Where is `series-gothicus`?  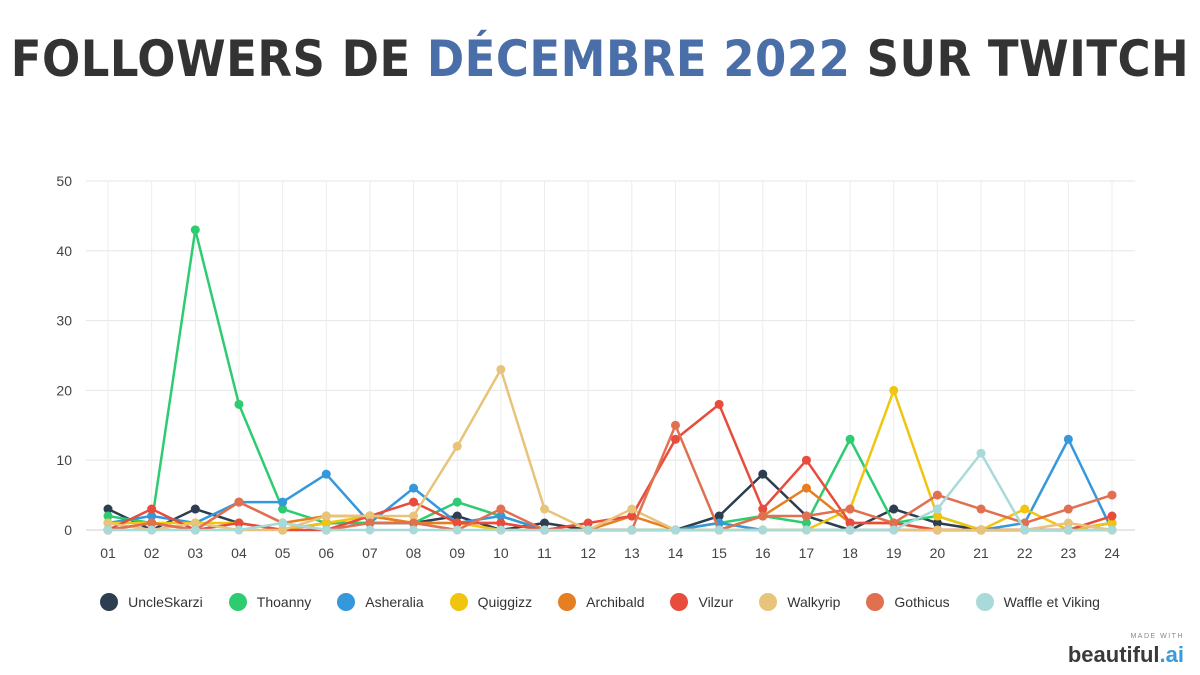
series-gothicus is located at coordinates (610, 477).